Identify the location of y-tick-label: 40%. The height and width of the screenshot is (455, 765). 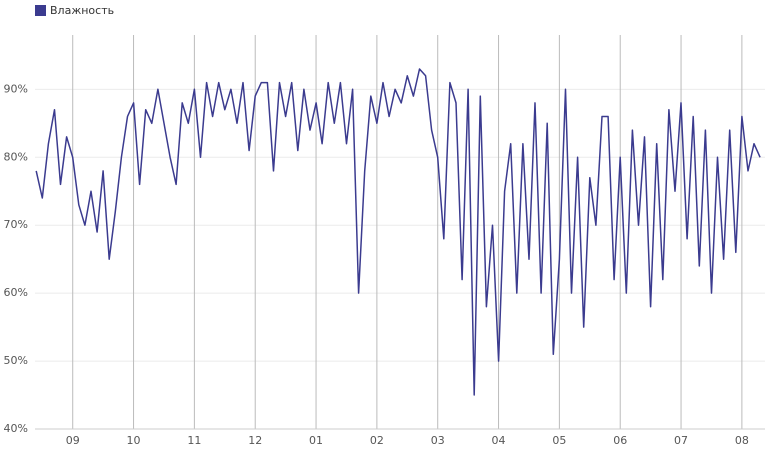
(16, 428).